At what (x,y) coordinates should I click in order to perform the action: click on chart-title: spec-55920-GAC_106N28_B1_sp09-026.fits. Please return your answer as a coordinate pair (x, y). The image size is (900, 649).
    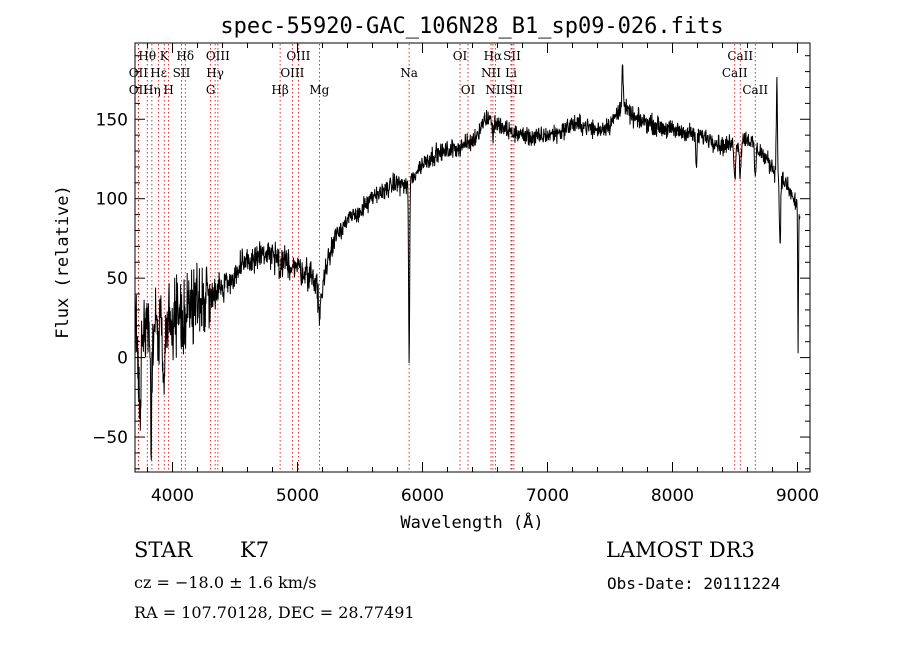
    Looking at the image, I should click on (471, 26).